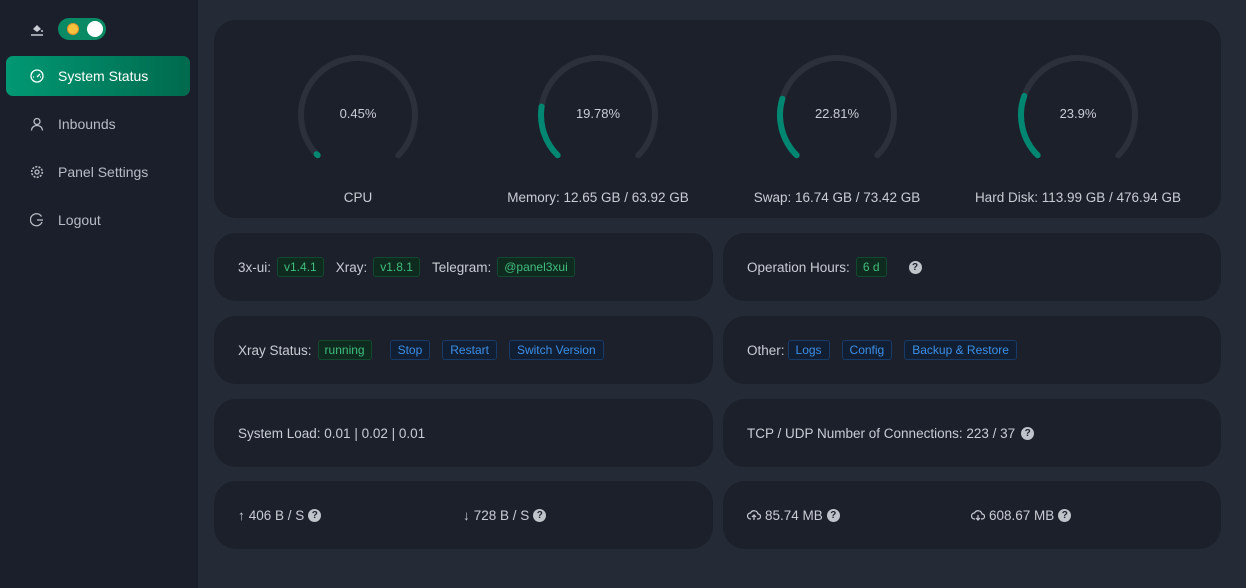  I want to click on gauge-swap: 22.81% Swap: 16.74 GB / 73.42 GB, so click(837, 127).